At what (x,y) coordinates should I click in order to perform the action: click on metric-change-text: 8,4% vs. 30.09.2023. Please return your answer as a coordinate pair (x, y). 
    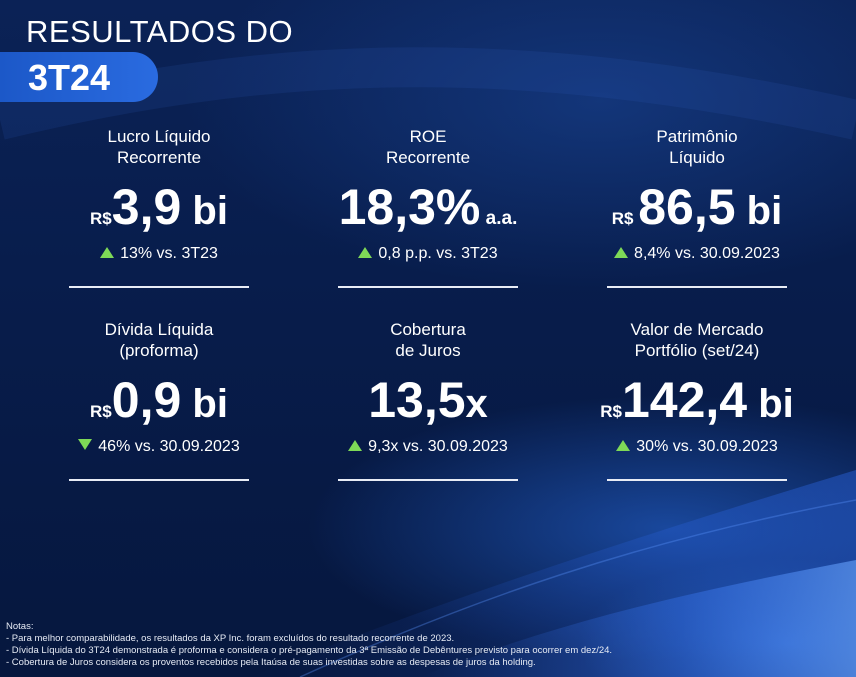
    Looking at the image, I should click on (707, 253).